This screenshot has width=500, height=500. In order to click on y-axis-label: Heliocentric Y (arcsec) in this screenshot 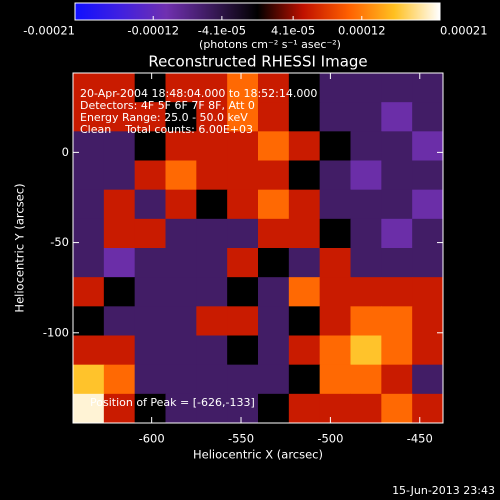, I will do `click(20, 247)`.